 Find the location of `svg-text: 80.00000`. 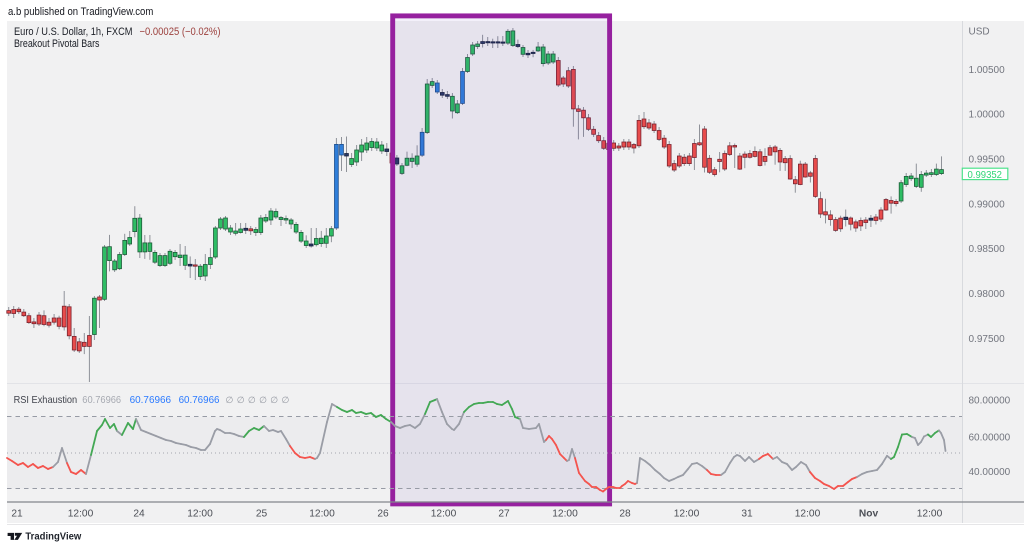

svg-text: 80.00000 is located at coordinates (990, 401).